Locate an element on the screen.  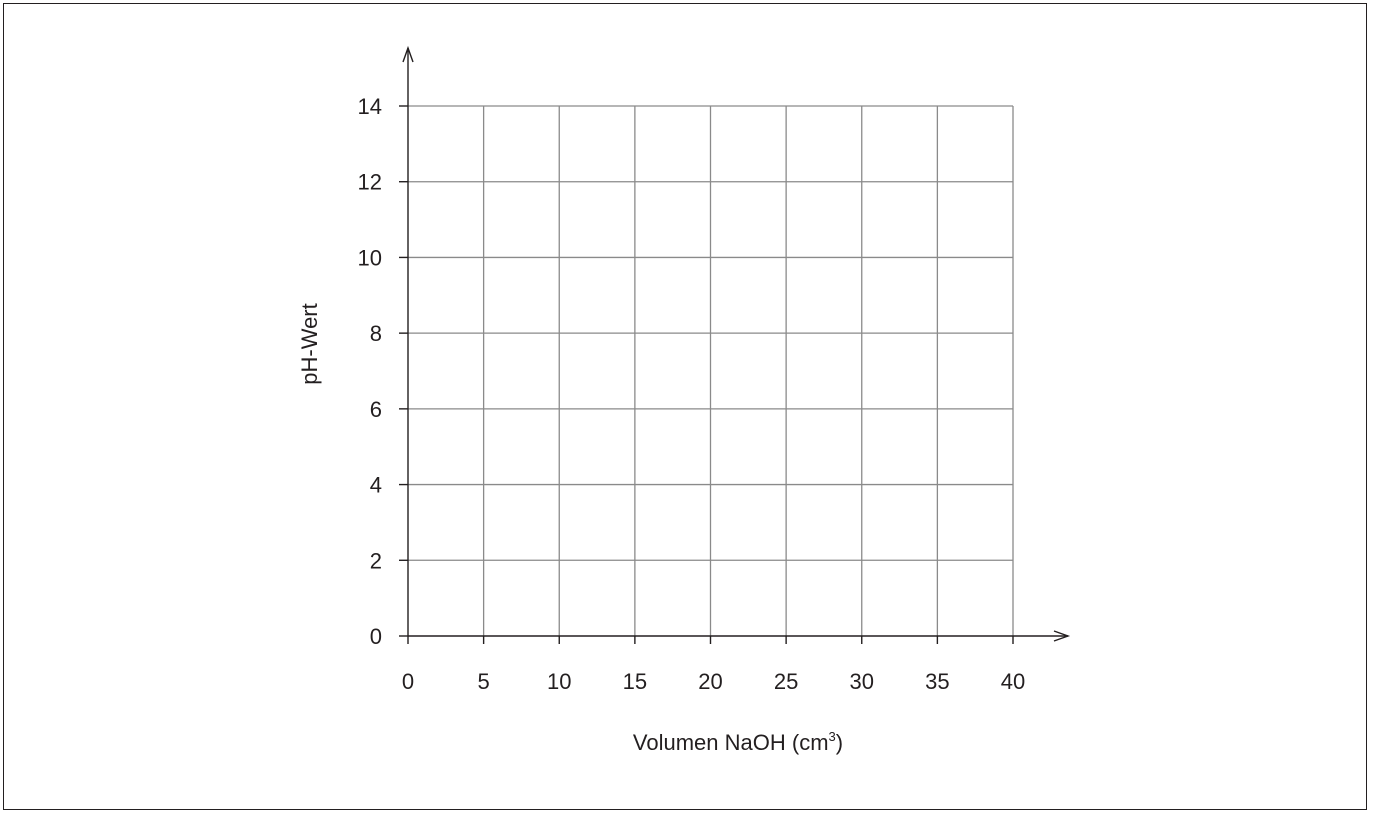
x-tick-label-25: 25 is located at coordinates (786, 681).